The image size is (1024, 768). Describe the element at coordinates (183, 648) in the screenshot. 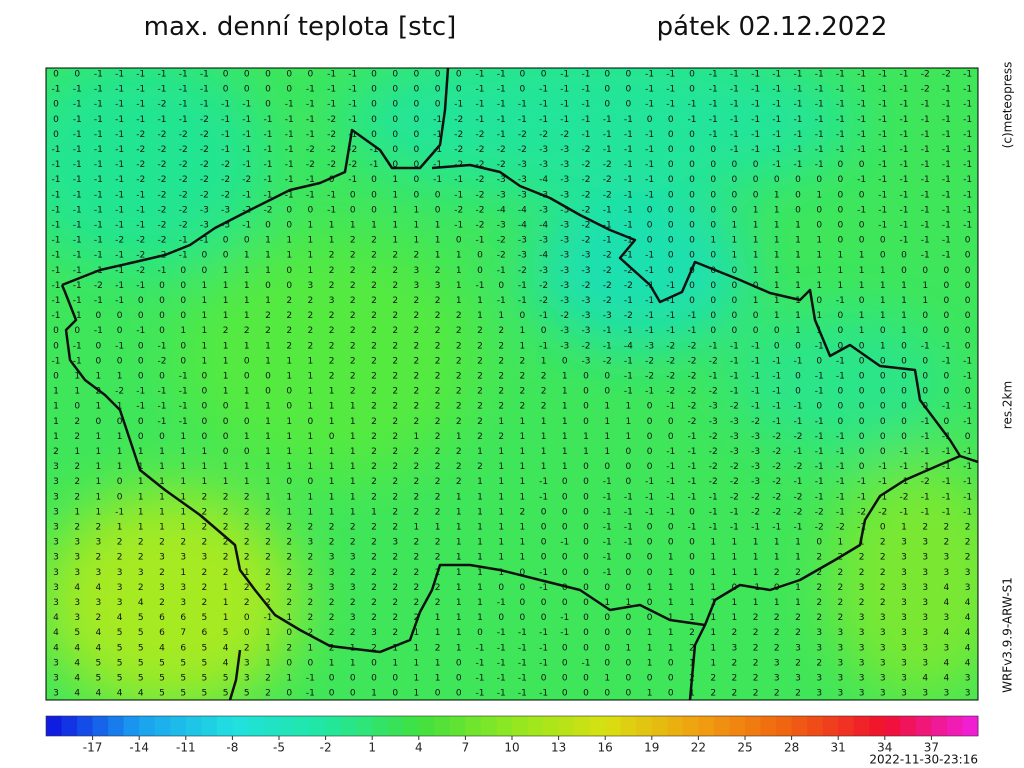

I see `grid-value: 6` at that location.